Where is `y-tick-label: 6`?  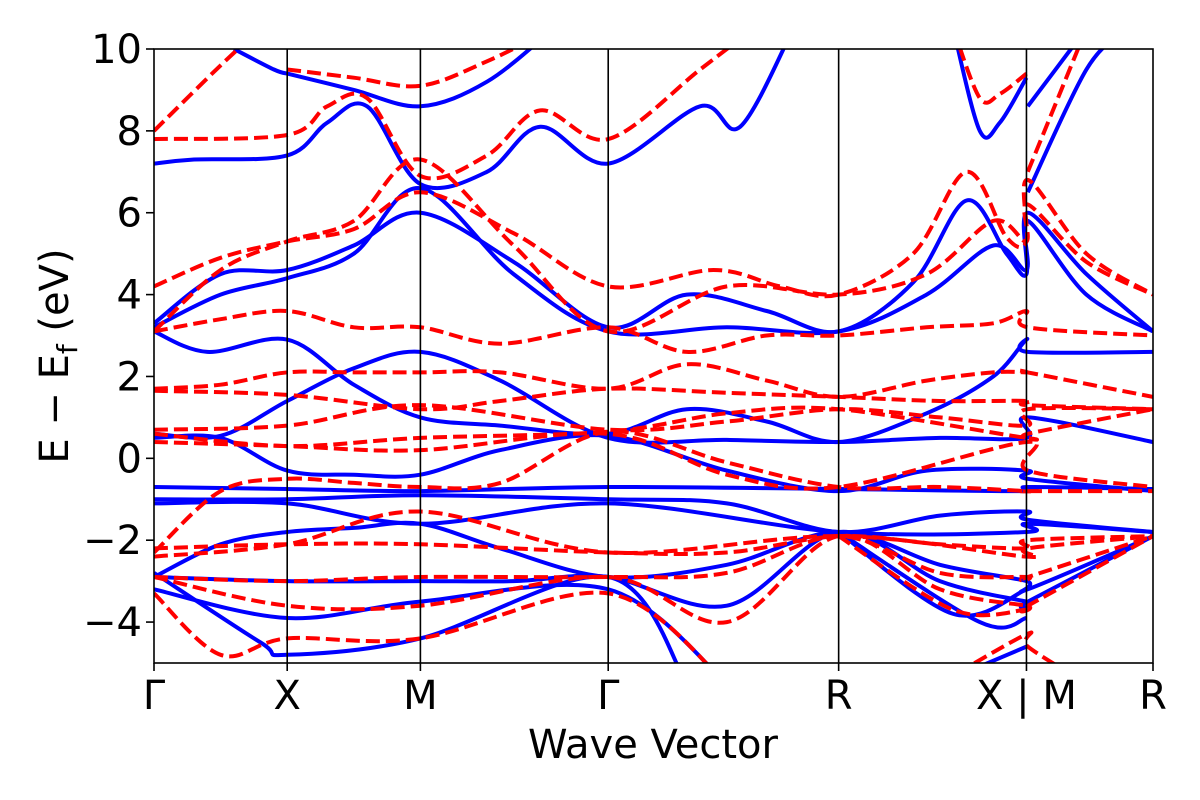
y-tick-label: 6 is located at coordinates (129, 214).